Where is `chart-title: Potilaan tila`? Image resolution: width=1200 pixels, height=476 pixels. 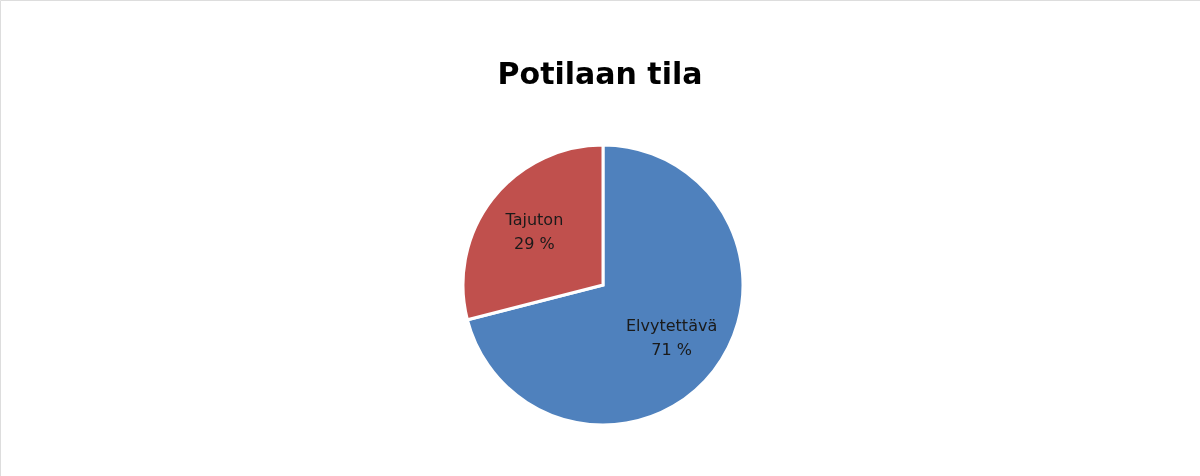
chart-title: Potilaan tila is located at coordinates (600, 73).